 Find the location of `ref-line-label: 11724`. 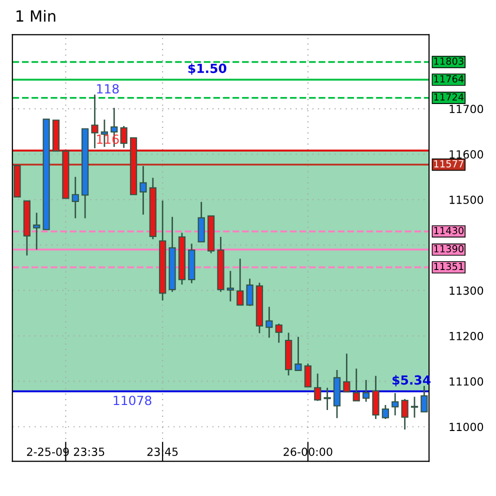

ref-line-label: 11724 is located at coordinates (449, 97).